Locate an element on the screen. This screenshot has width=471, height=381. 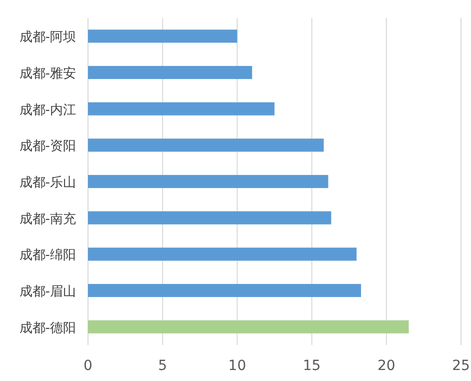
y-tick-label: 成都-南充 is located at coordinates (47, 219).